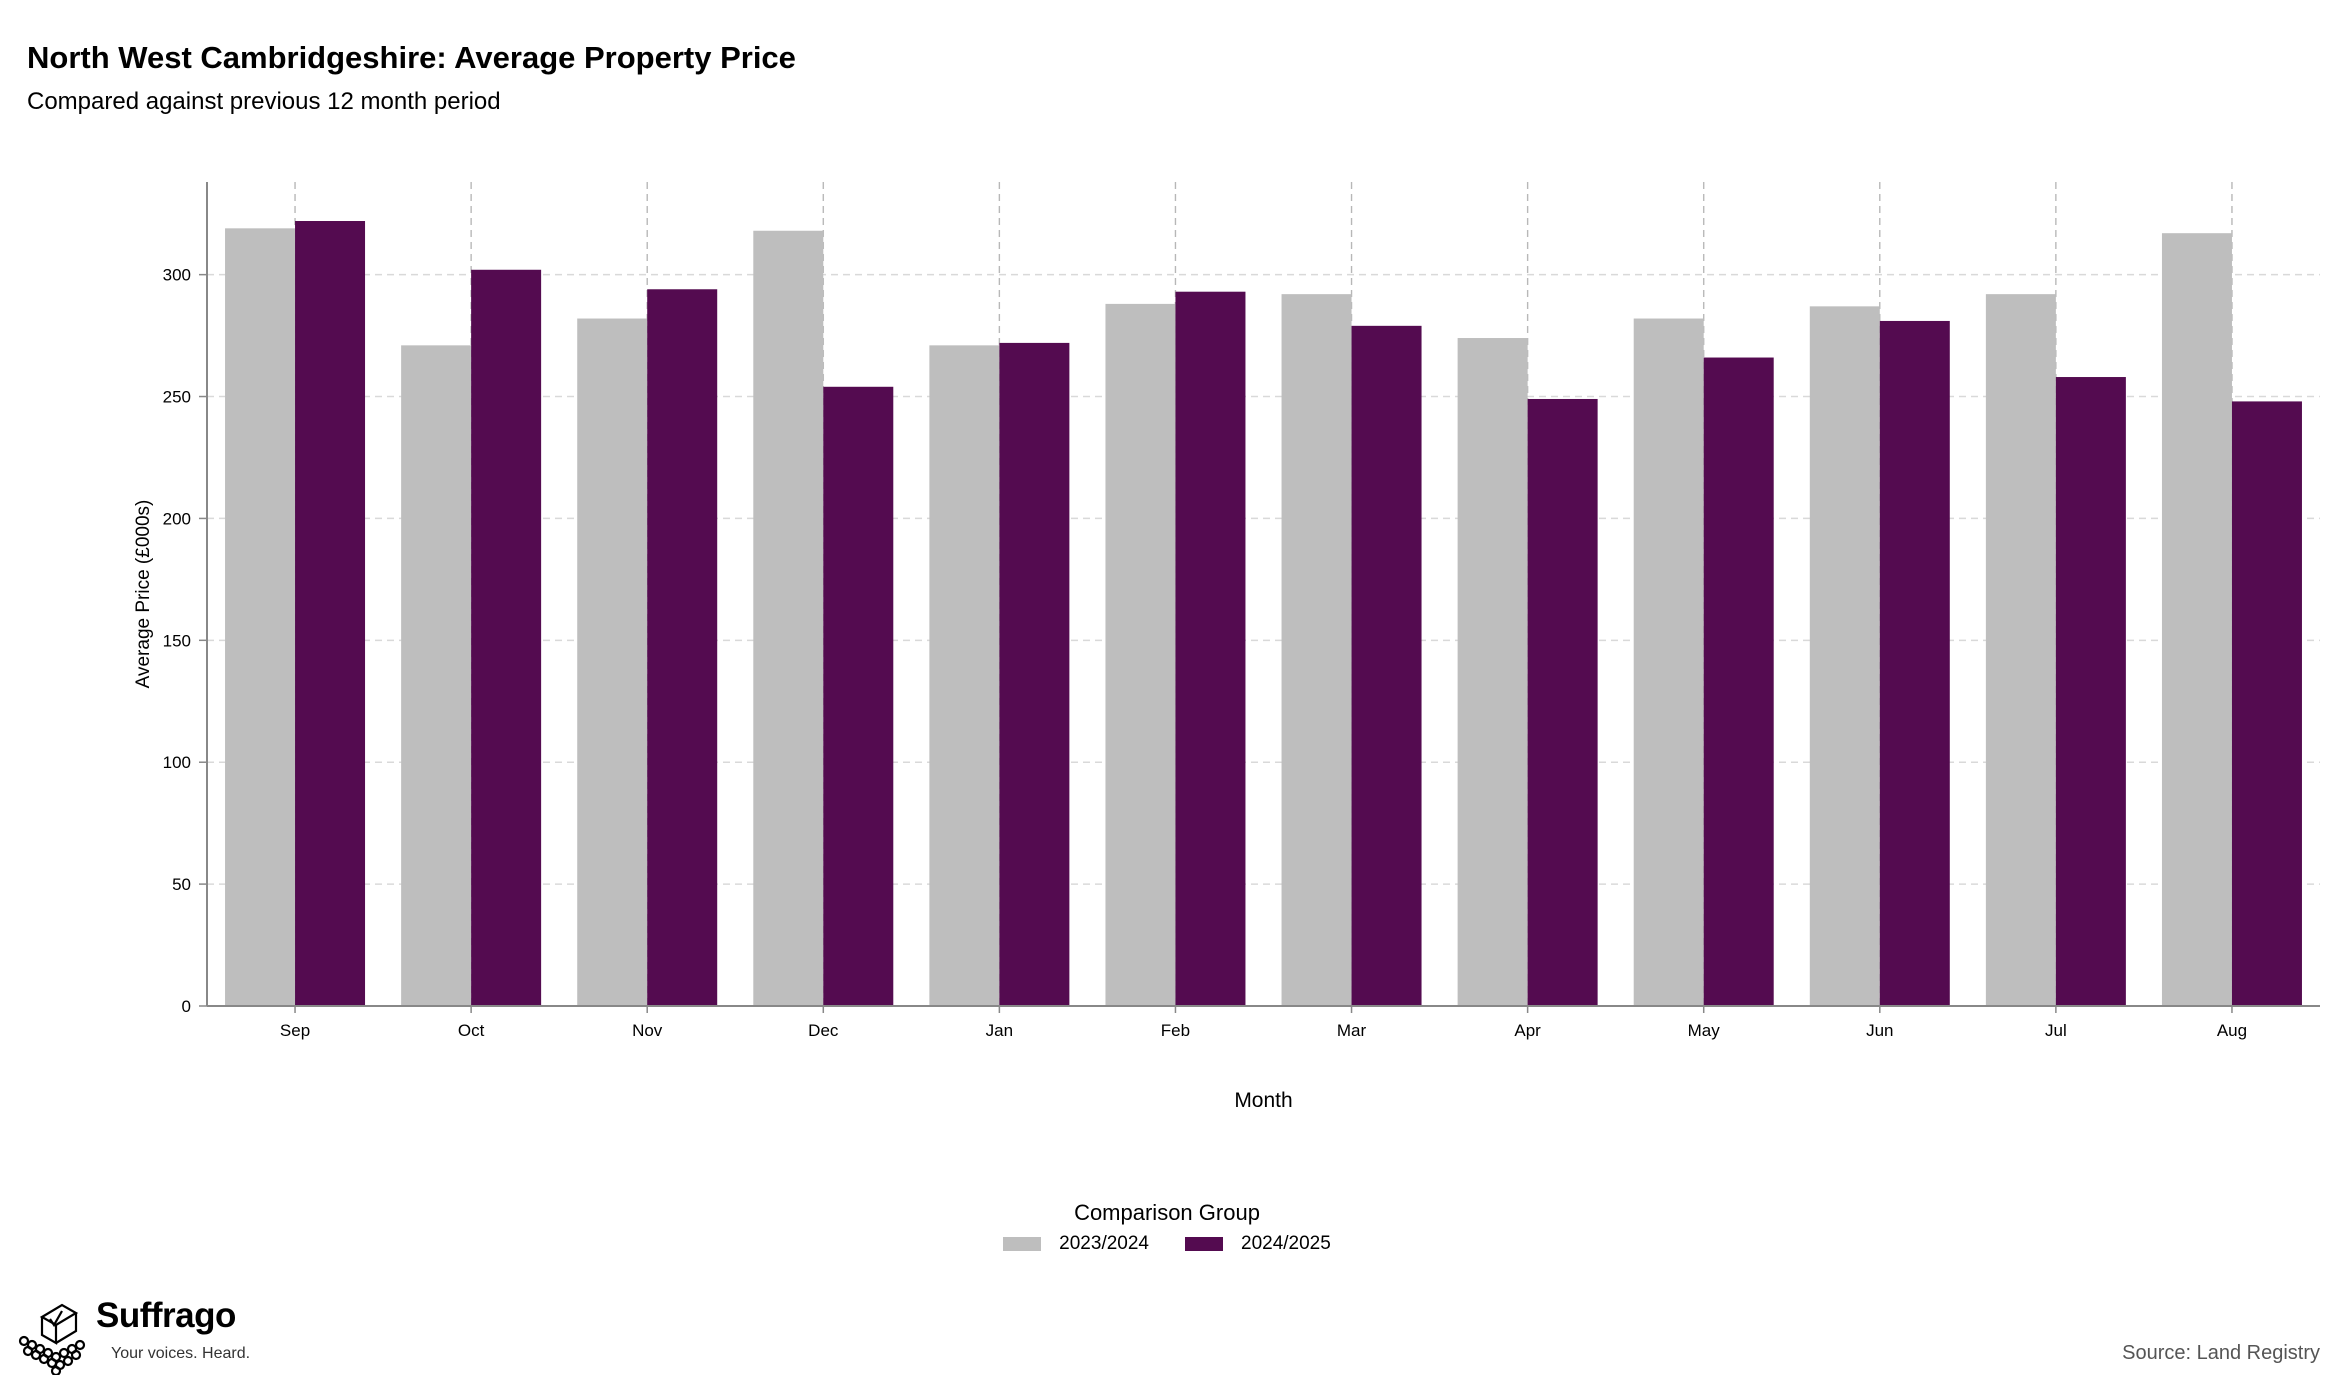  I want to click on bar-2024-2025-may, so click(1738, 682).